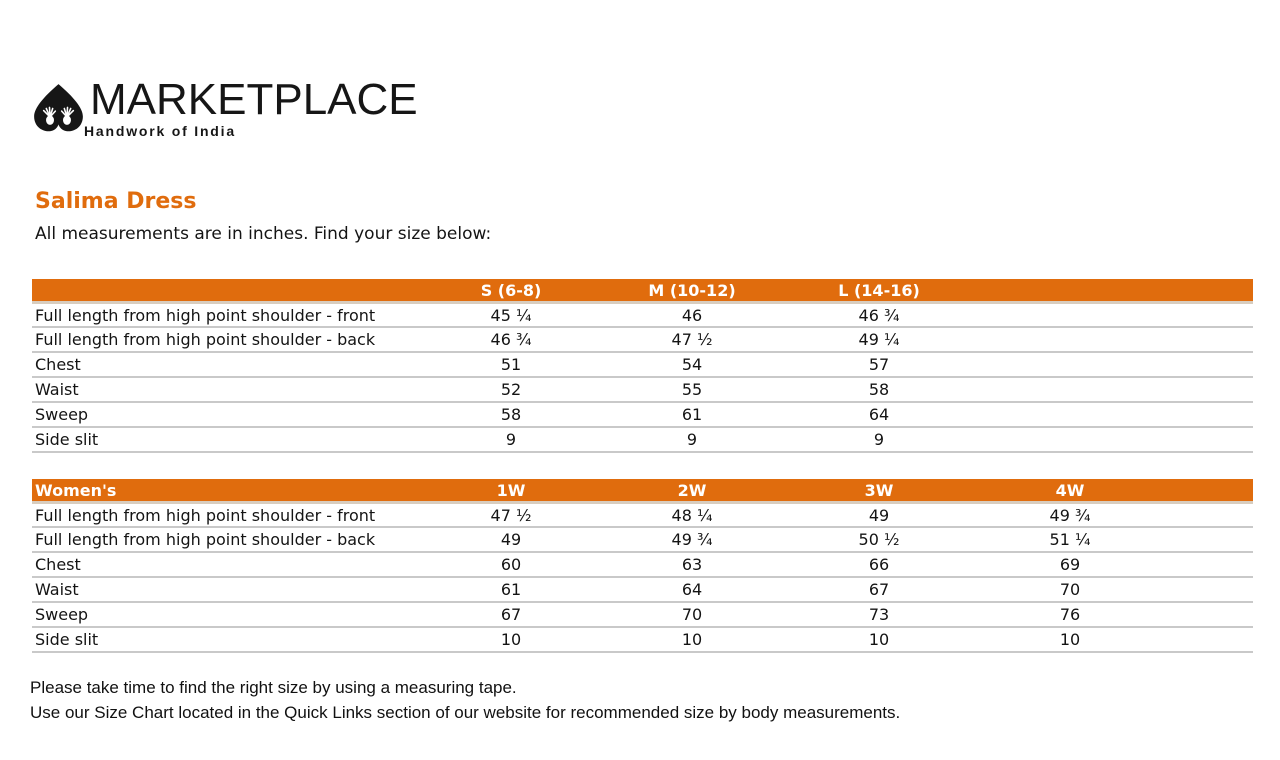 This screenshot has width=1280, height=760. What do you see at coordinates (160, 131) in the screenshot?
I see `logo-tagline: Handwork of India` at bounding box center [160, 131].